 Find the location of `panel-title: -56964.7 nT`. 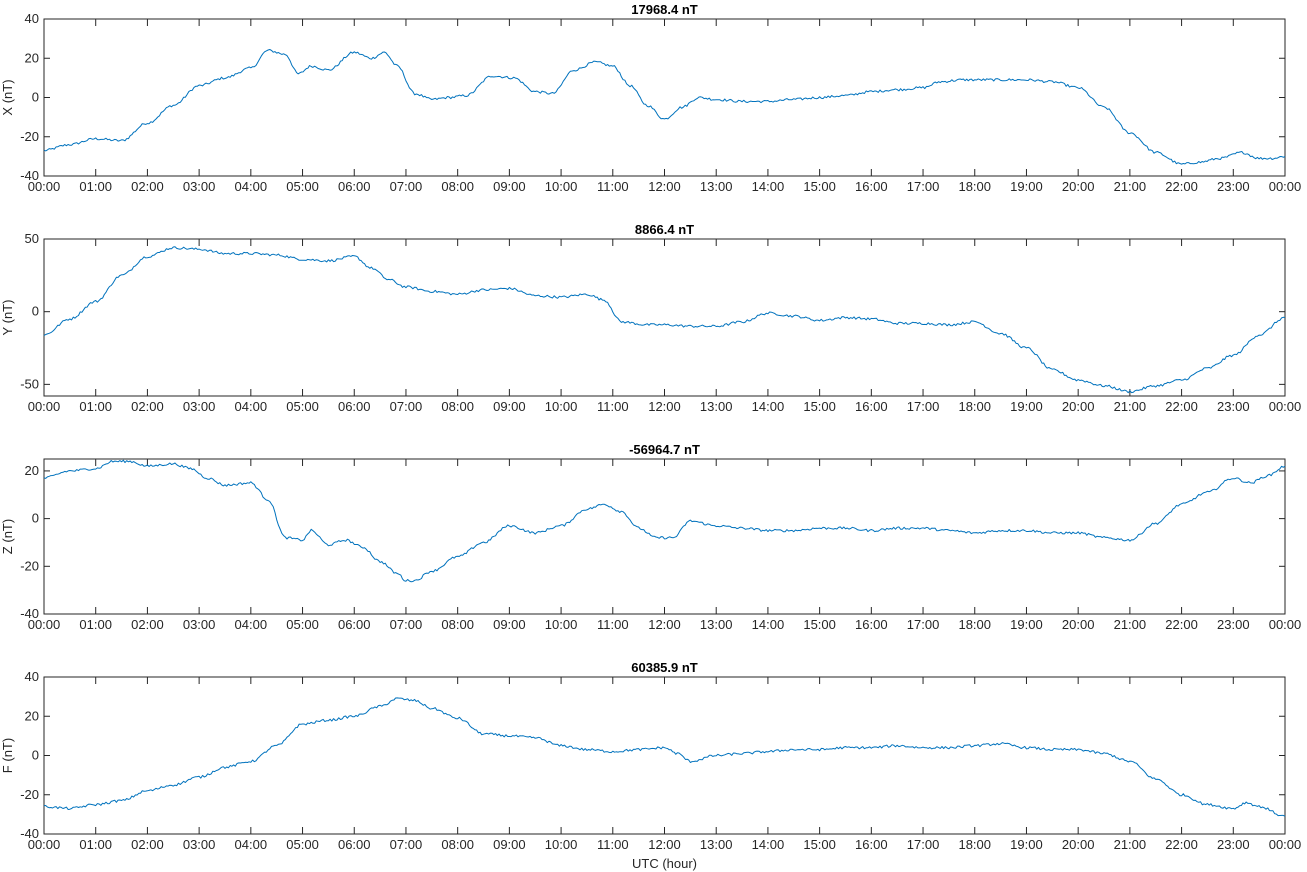

panel-title: -56964.7 nT is located at coordinates (664, 449).